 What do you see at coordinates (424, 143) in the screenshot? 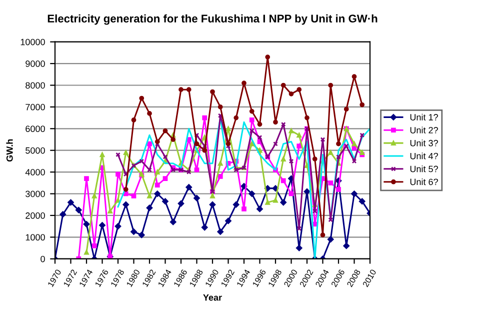
I see `legend-label: Unit 3?` at bounding box center [424, 143].